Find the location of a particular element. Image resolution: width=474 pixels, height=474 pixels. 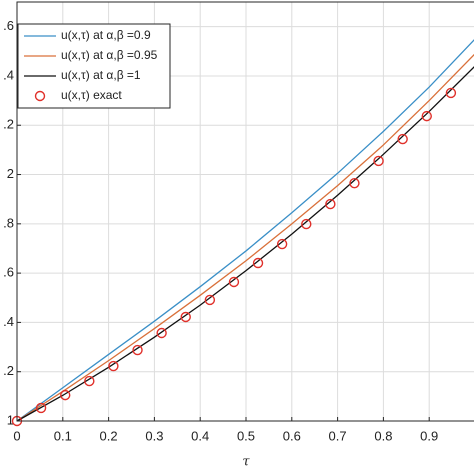

y-tick-label: .8 is located at coordinates (8, 222).